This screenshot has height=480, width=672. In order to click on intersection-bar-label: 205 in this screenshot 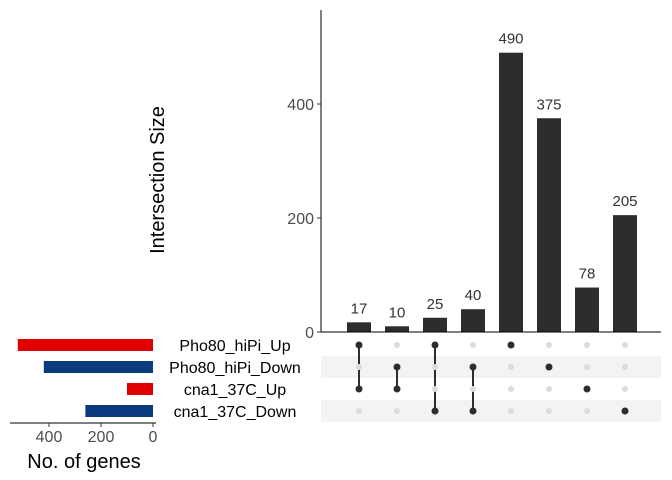, I will do `click(624, 201)`.